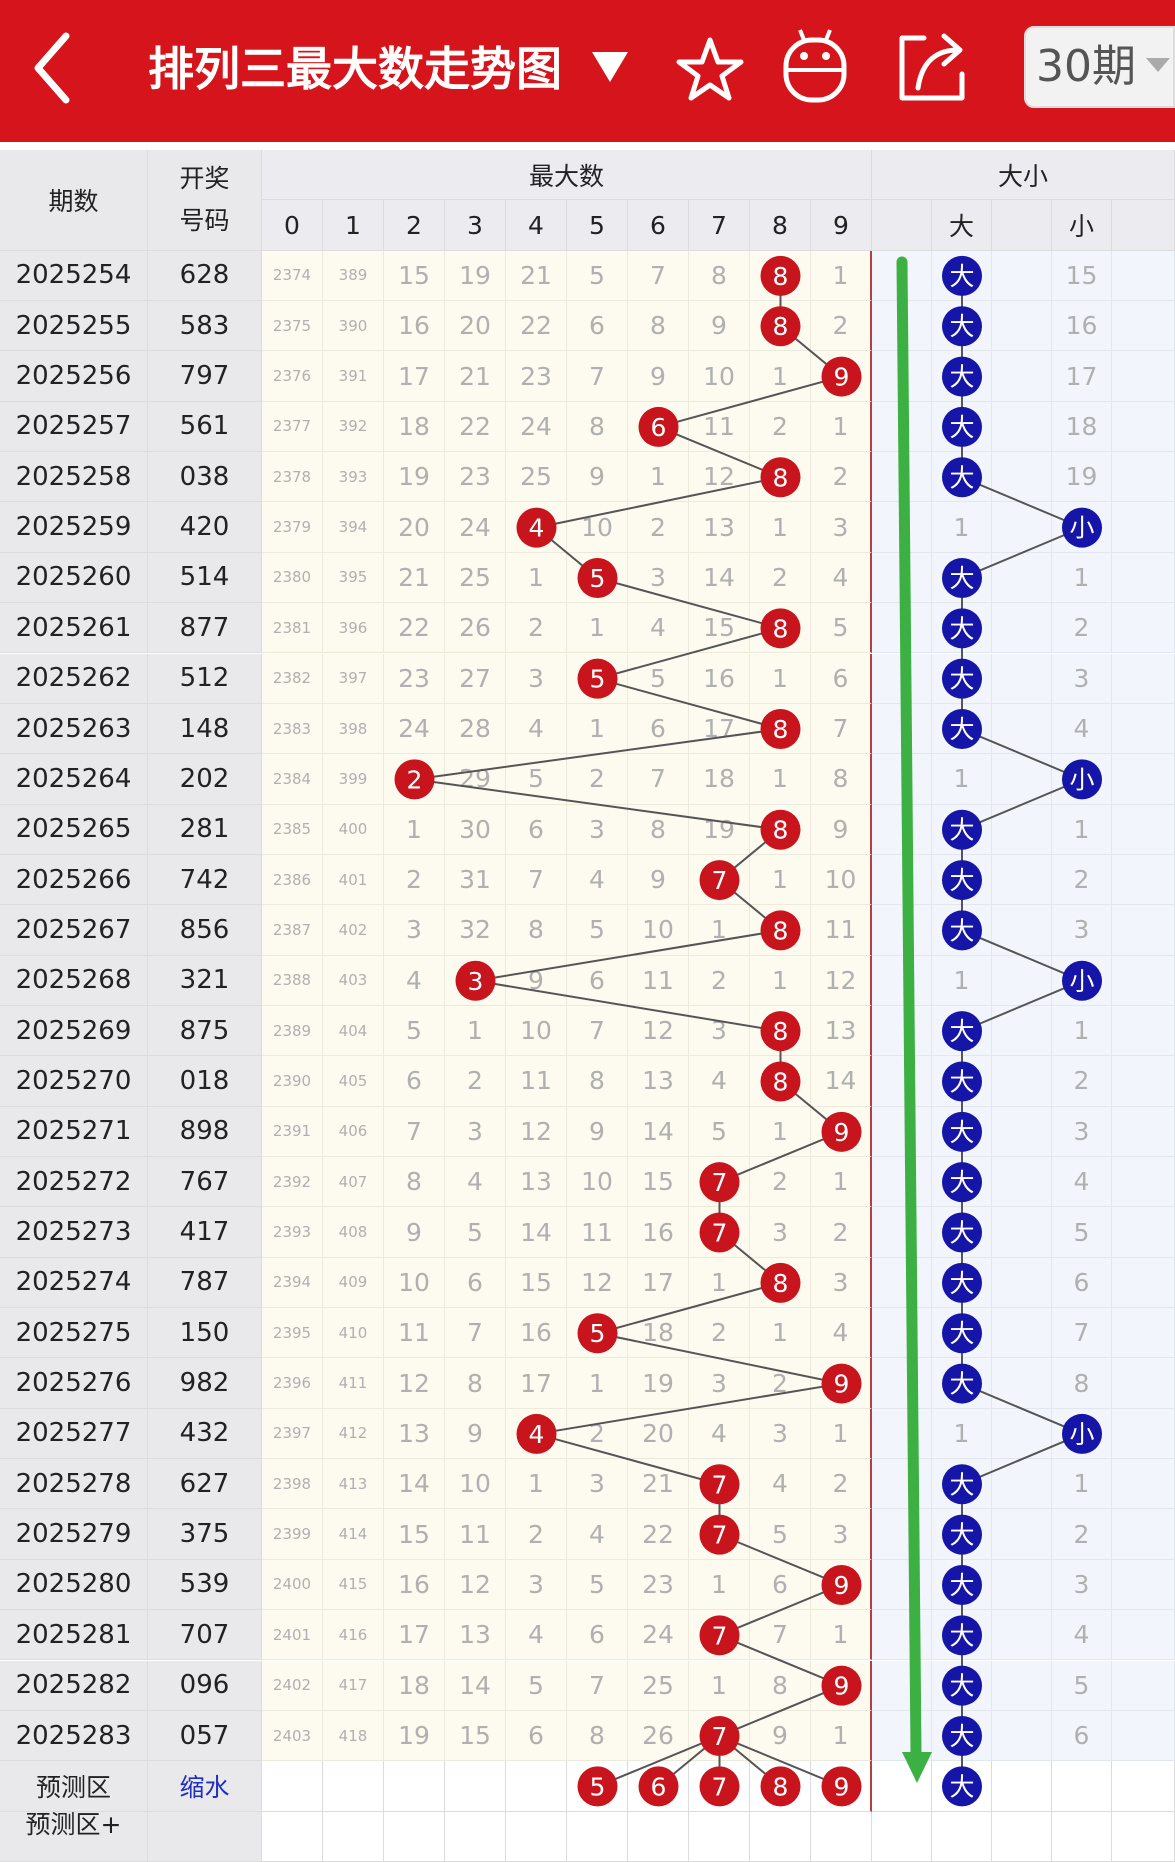 The height and width of the screenshot is (1862, 1175). What do you see at coordinates (74, 578) in the screenshot?
I see `period-cell: 2025260` at bounding box center [74, 578].